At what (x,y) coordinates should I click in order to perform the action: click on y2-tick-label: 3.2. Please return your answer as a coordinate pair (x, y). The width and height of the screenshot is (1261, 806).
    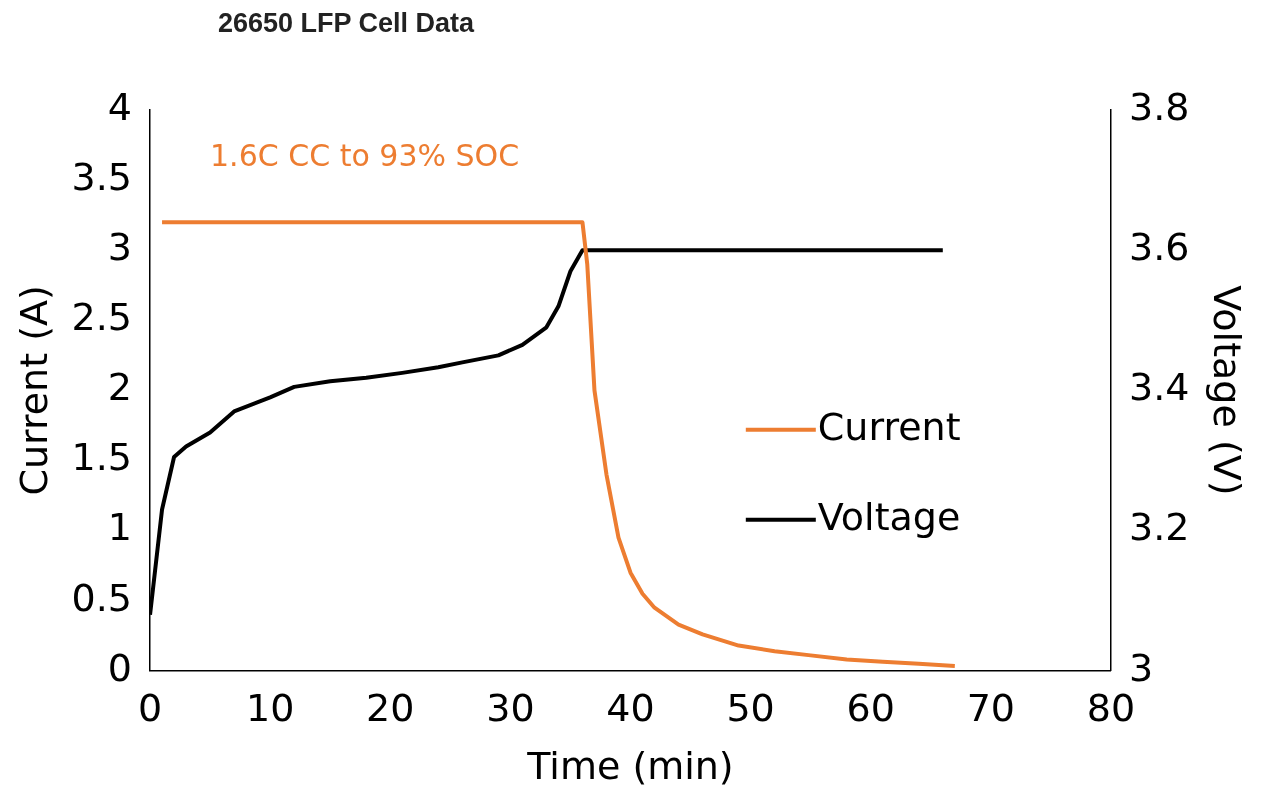
    Looking at the image, I should click on (1159, 527).